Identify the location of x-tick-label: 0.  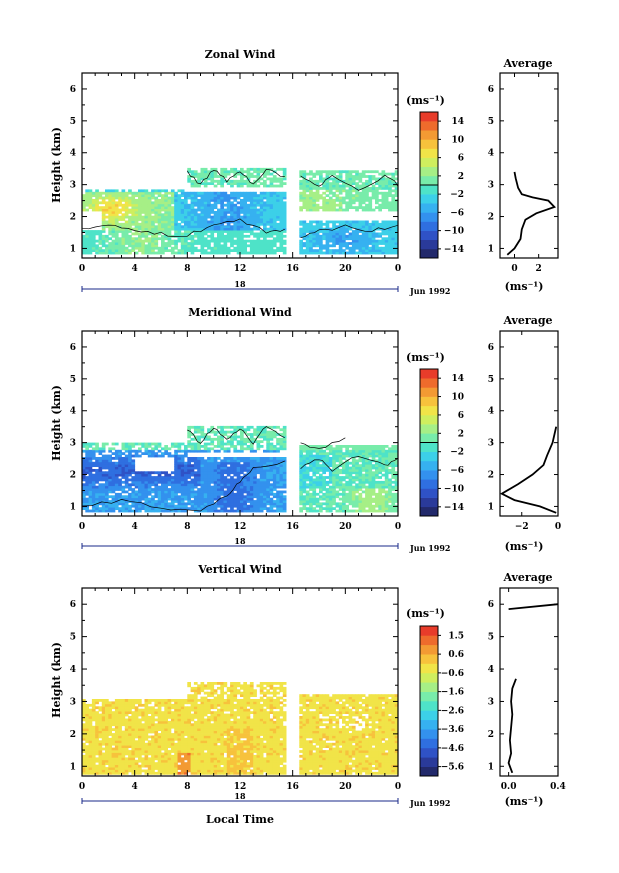
(398, 269).